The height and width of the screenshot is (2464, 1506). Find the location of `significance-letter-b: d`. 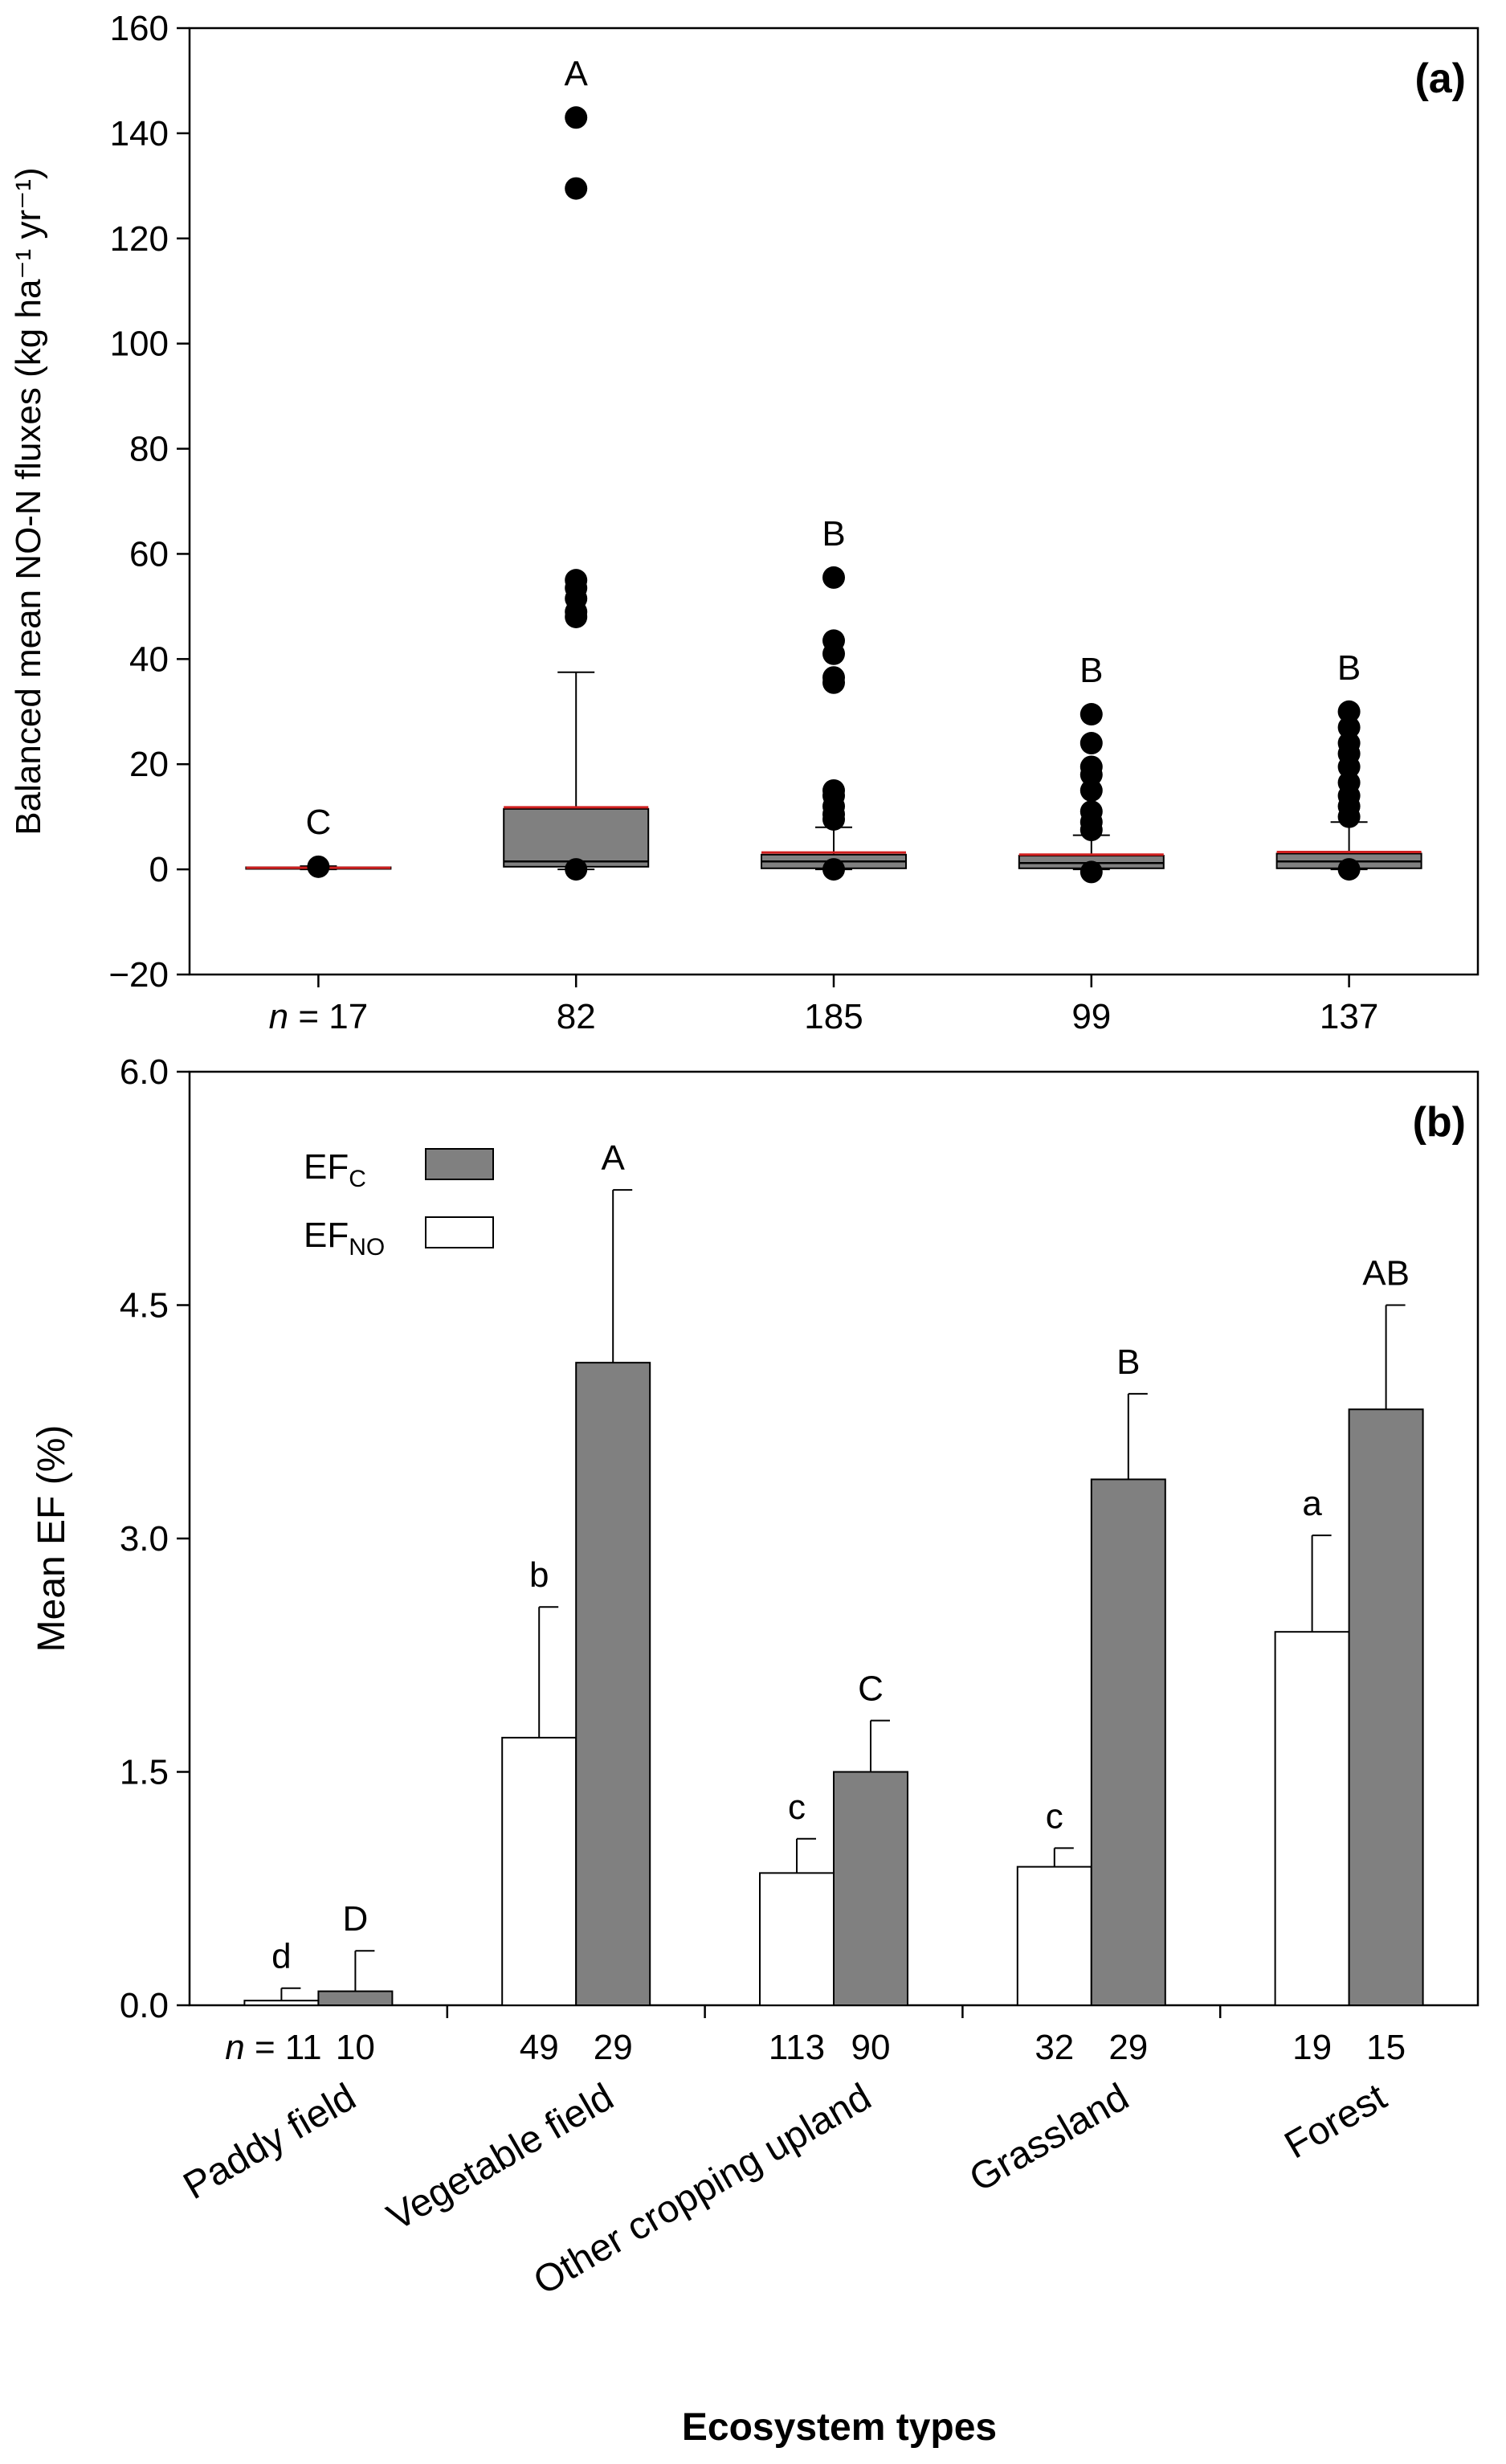

significance-letter-b: d is located at coordinates (281, 1957).